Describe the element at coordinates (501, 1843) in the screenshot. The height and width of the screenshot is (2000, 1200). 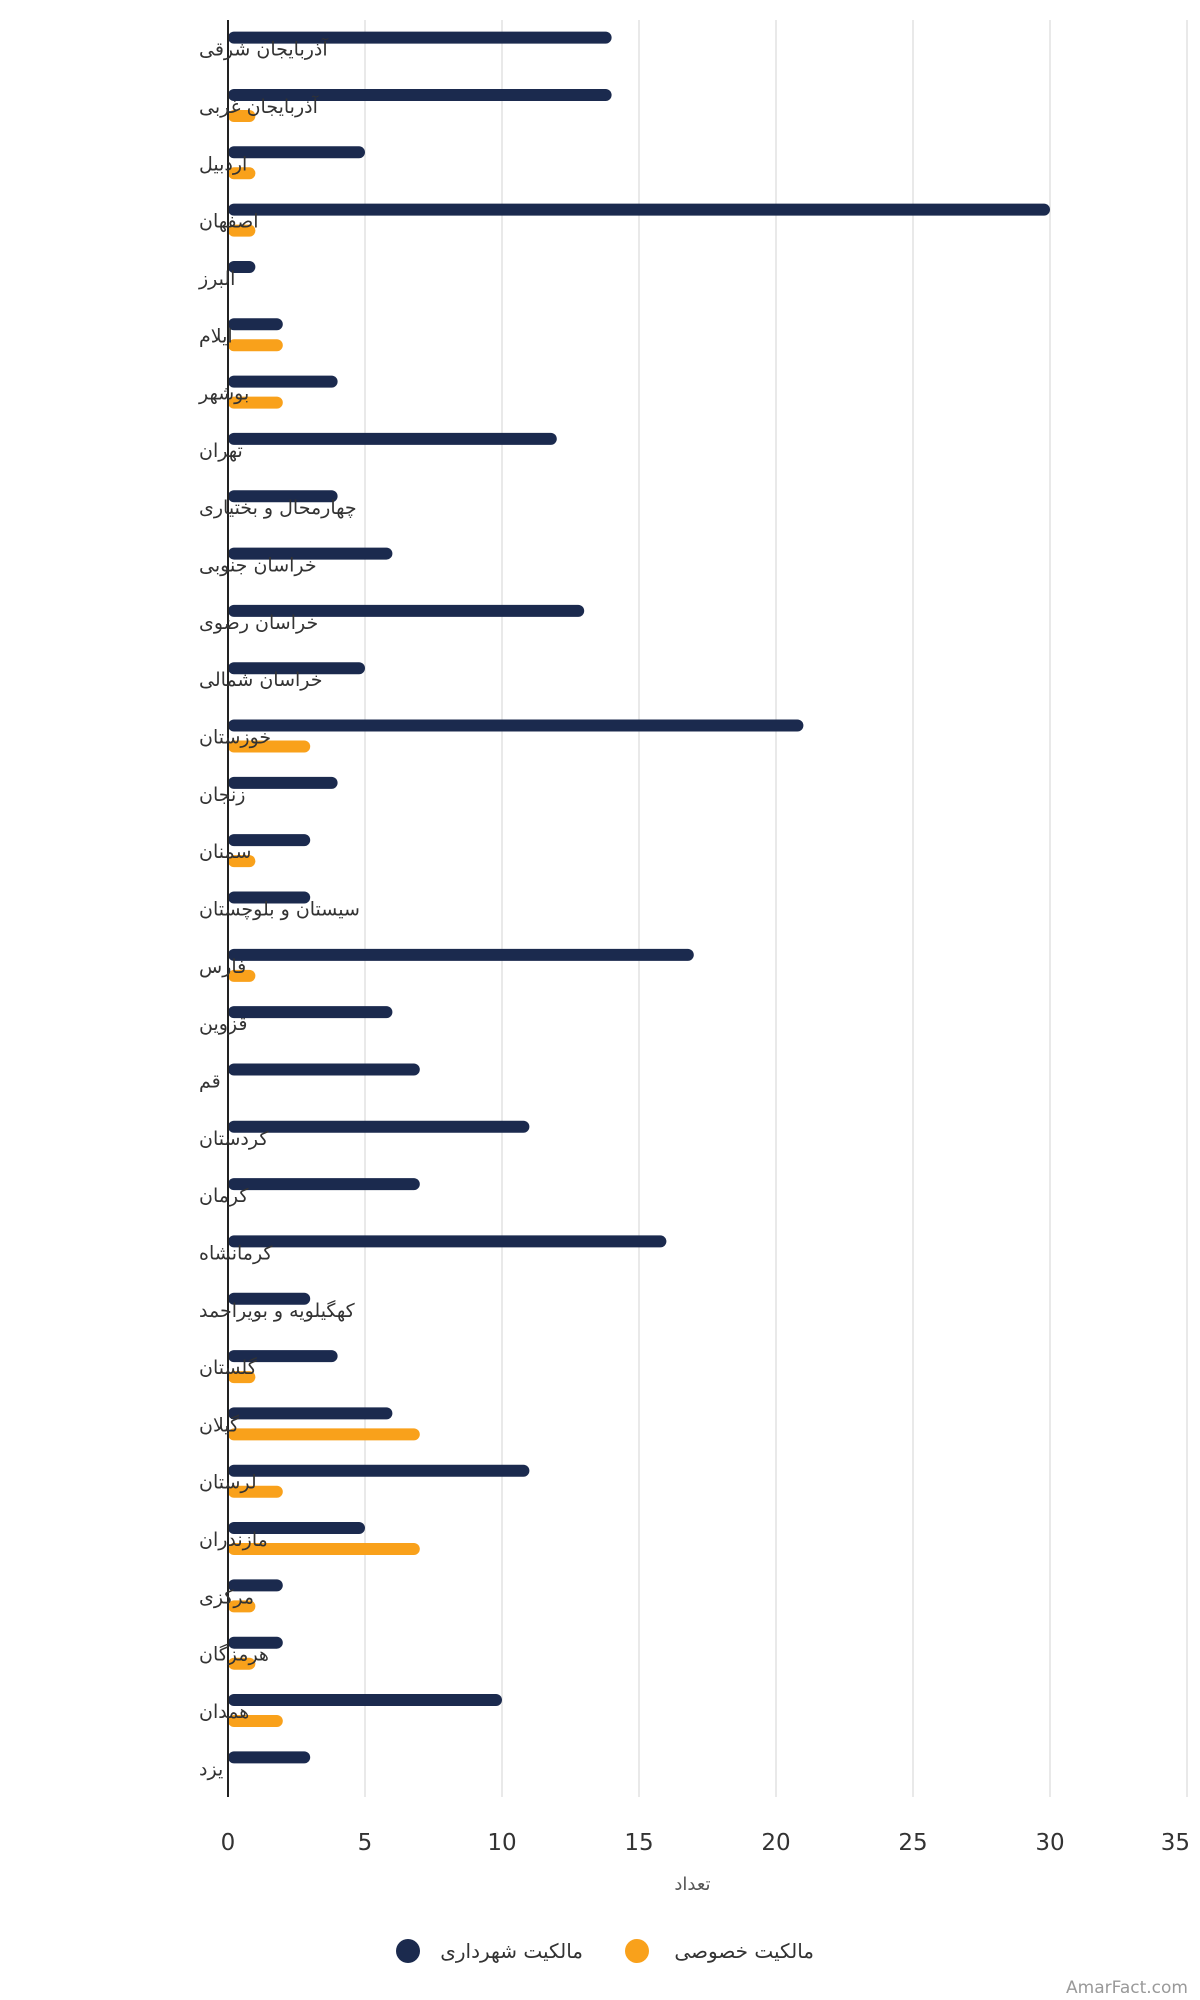
I see `x-tick-10: 10` at that location.